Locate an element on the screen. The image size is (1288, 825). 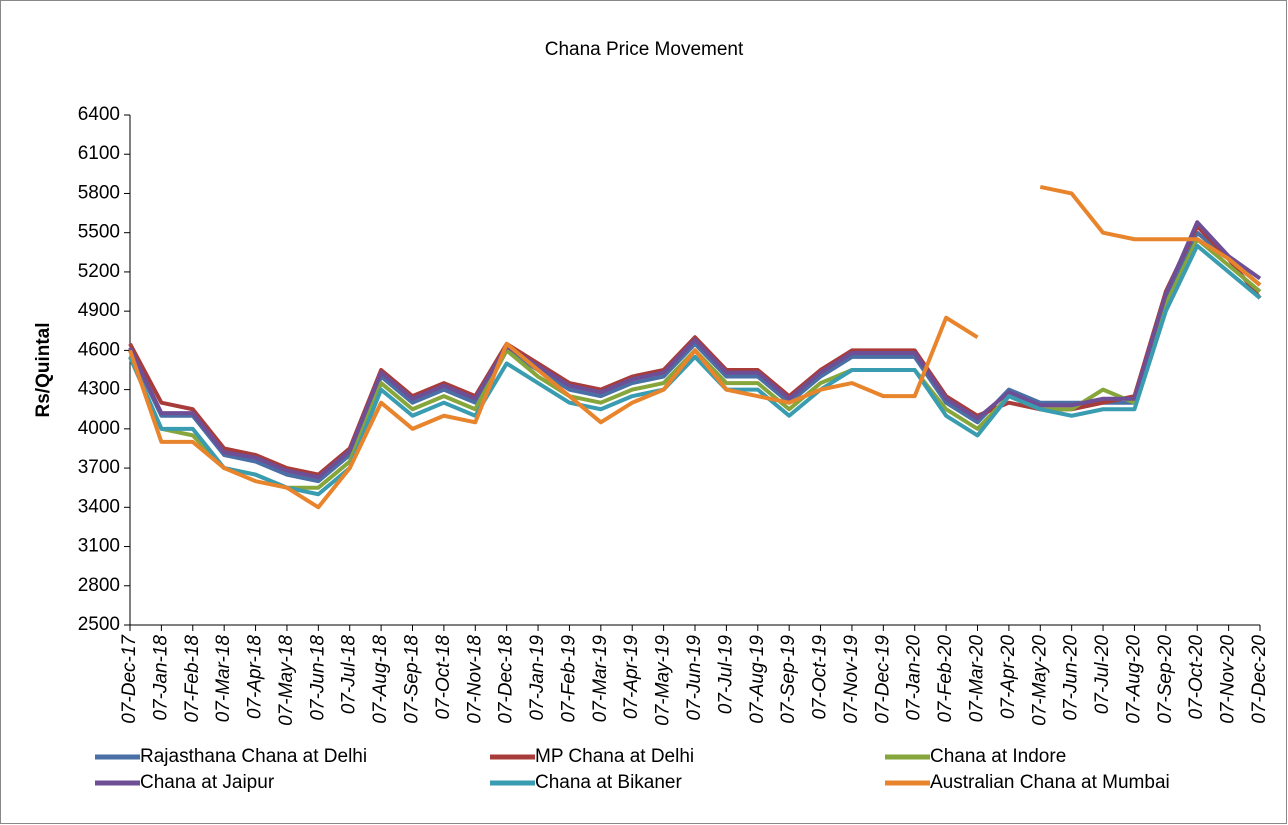
x-tick-label: 07-Oct-19 is located at coordinates (820, 677).